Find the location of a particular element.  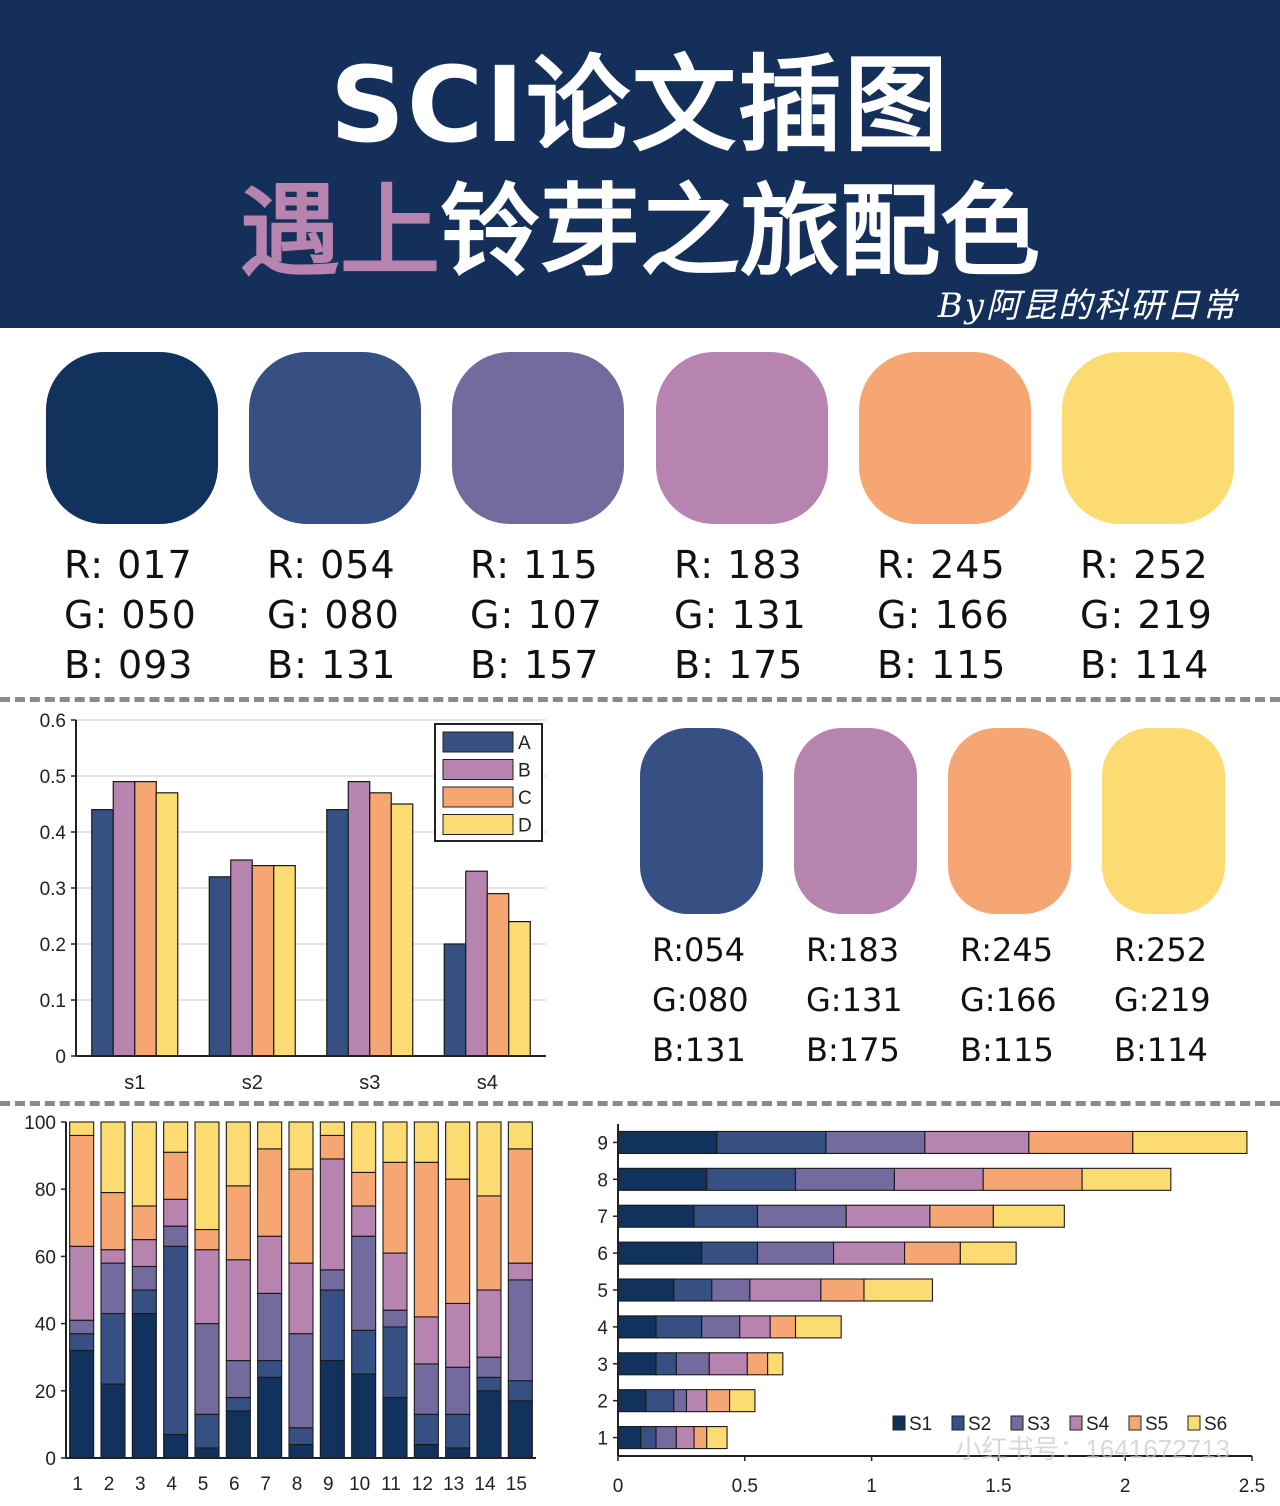

bar-A-s2 is located at coordinates (220, 966).